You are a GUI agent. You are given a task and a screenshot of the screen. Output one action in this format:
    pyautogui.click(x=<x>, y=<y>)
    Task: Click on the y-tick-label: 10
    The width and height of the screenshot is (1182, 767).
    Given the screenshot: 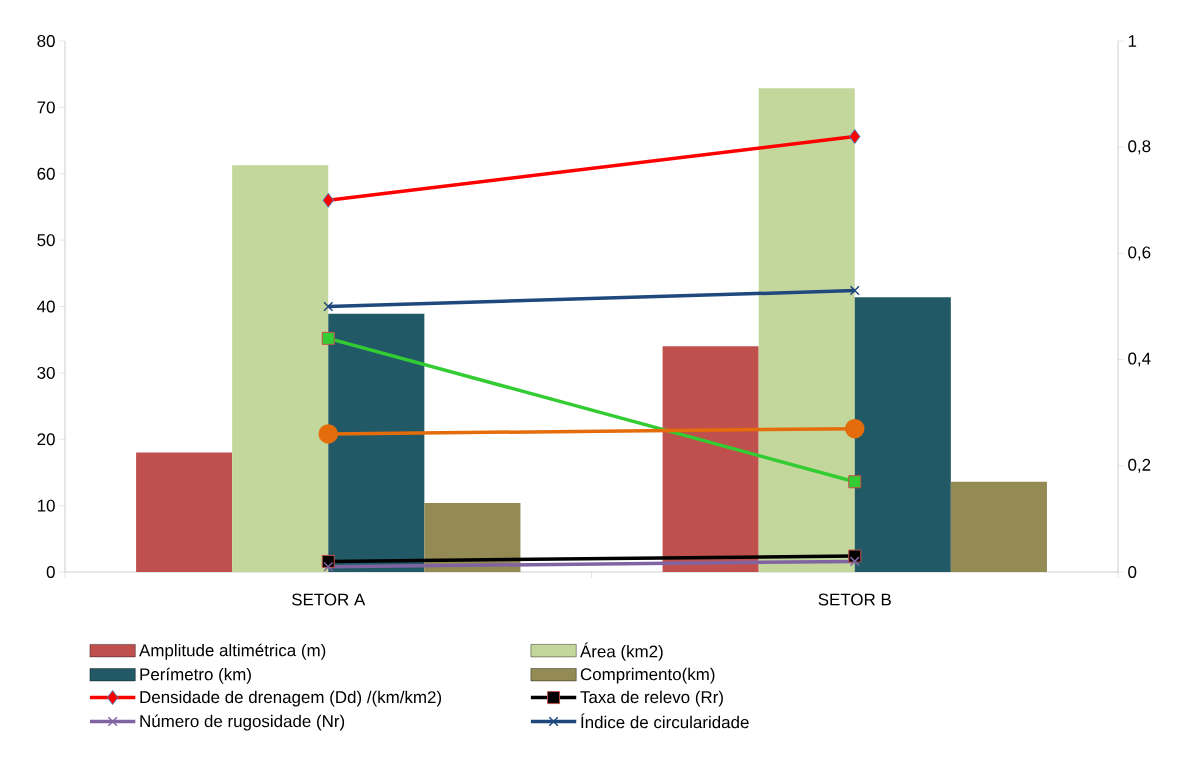 What is the action you would take?
    pyautogui.click(x=46, y=505)
    